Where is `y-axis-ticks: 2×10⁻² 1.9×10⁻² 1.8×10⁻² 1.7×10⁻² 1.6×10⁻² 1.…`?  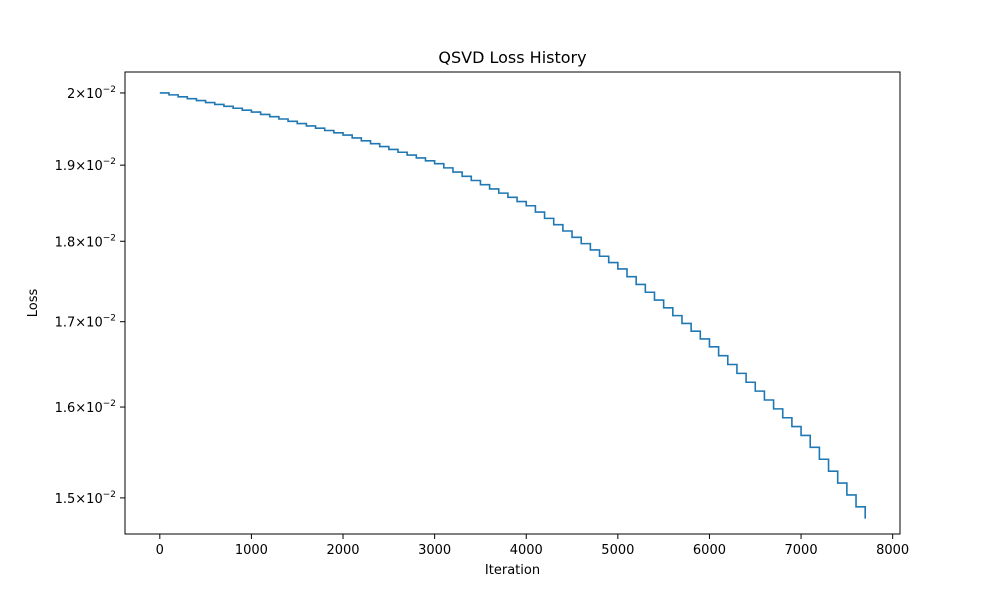 y-axis-ticks: 2×10⁻² 1.9×10⁻² 1.8×10⁻² 1.7×10⁻² 1.6×10⁻² 1.… is located at coordinates (90, 296).